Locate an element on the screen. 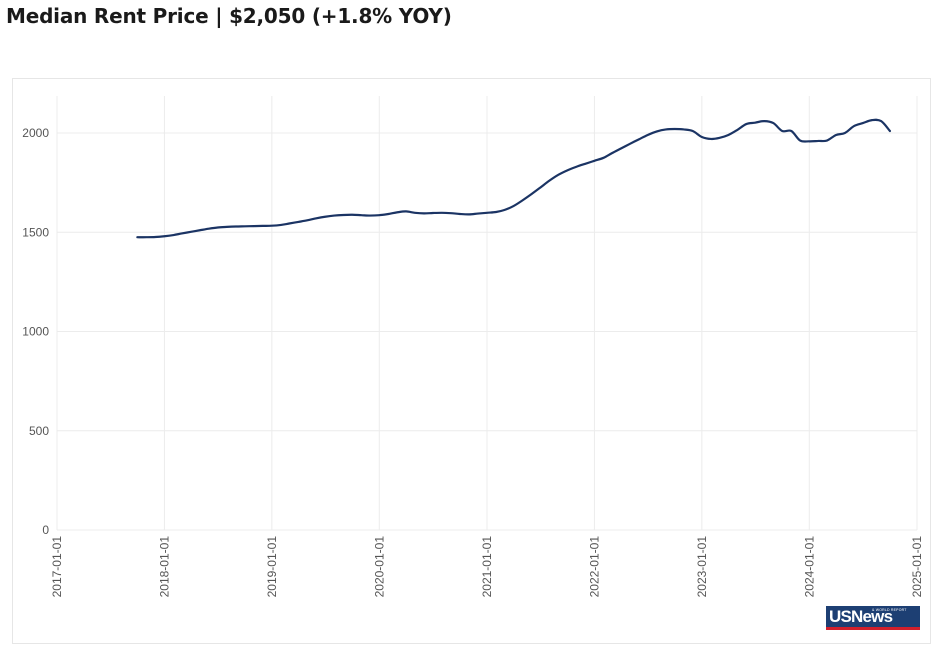  y-tick-label: 500 is located at coordinates (39, 431).